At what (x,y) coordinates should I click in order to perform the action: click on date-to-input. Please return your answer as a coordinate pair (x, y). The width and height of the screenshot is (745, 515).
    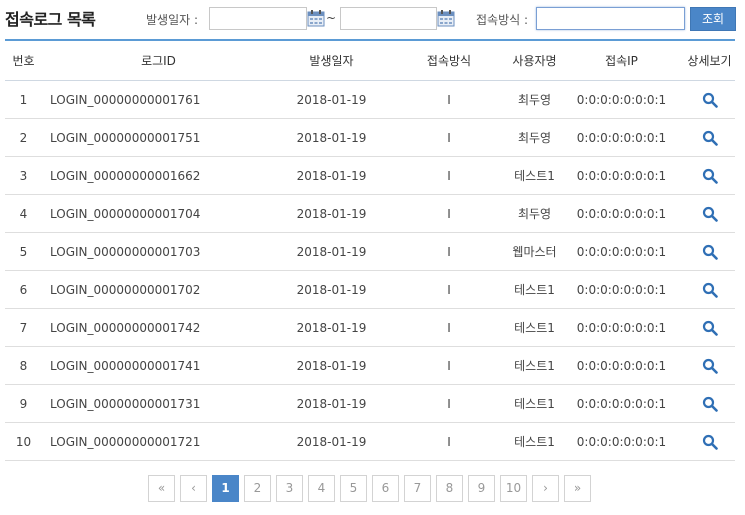
    Looking at the image, I should click on (388, 18).